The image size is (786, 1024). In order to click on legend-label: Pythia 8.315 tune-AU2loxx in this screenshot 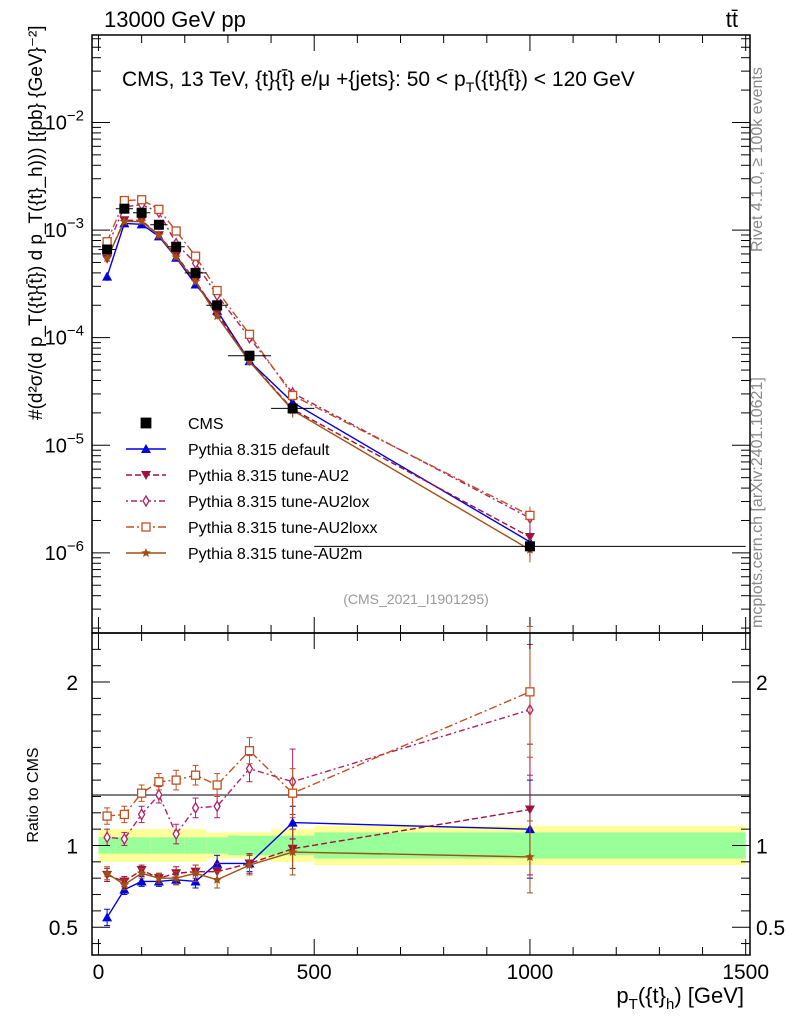, I will do `click(282, 528)`.